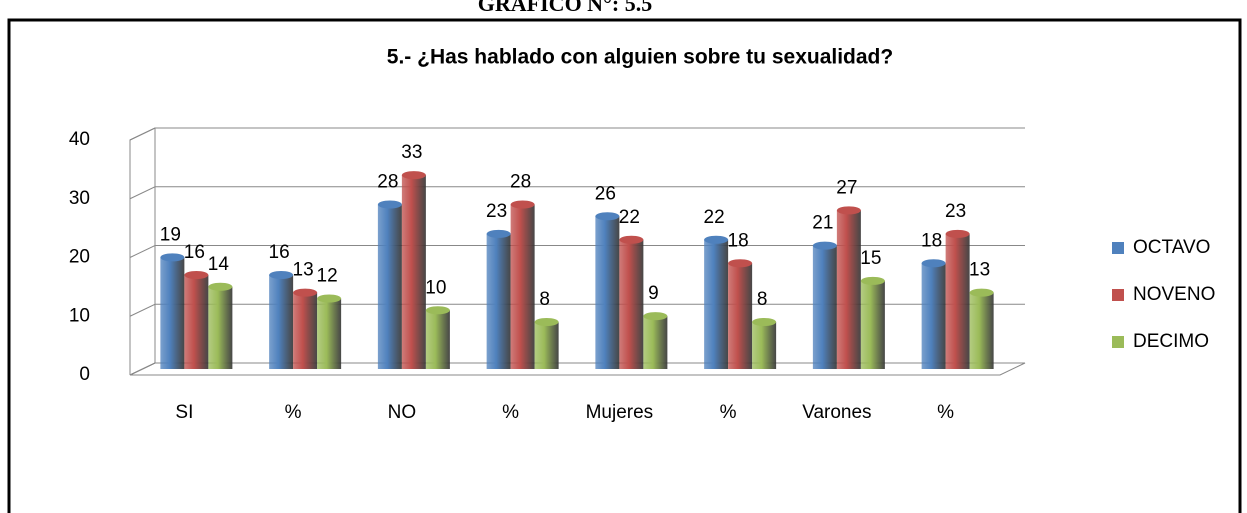  I want to click on x-tick-label: Mujeres, so click(620, 412).